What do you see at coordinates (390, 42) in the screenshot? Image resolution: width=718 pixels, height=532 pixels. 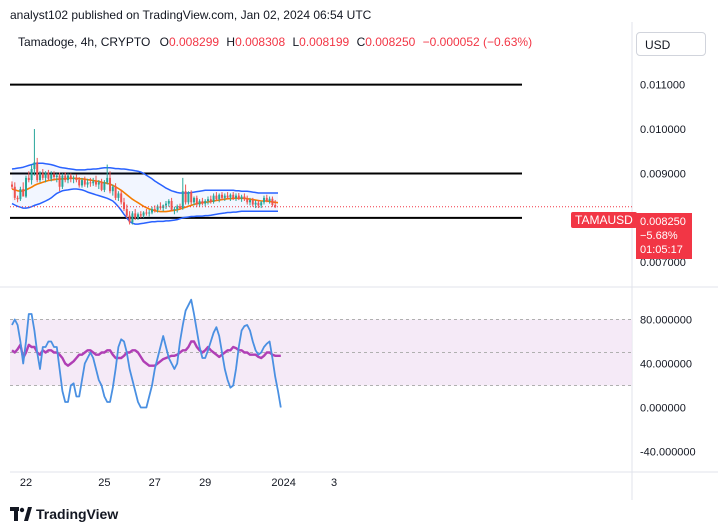 I see `close-value: 0.008250` at bounding box center [390, 42].